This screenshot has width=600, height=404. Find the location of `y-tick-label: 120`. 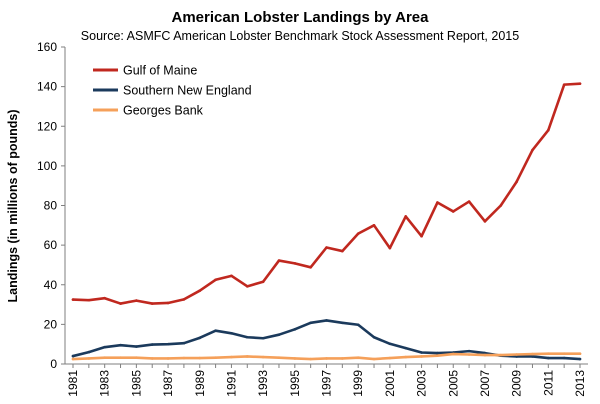

y-tick-label: 120 is located at coordinates (47, 126).